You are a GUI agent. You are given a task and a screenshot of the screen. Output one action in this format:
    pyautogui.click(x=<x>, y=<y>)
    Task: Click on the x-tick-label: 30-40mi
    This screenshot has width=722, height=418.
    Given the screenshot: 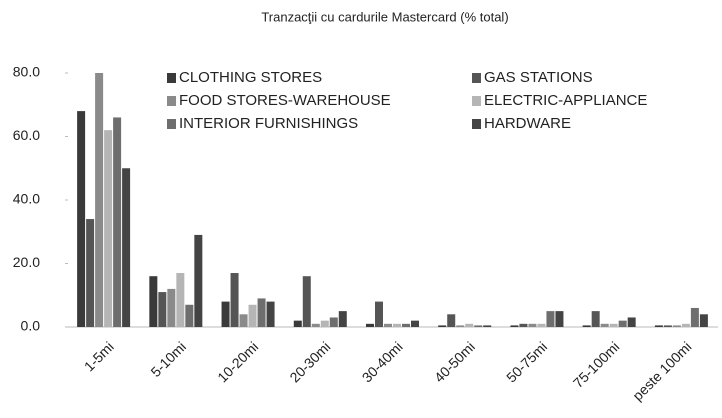 What is the action you would take?
    pyautogui.click(x=382, y=361)
    